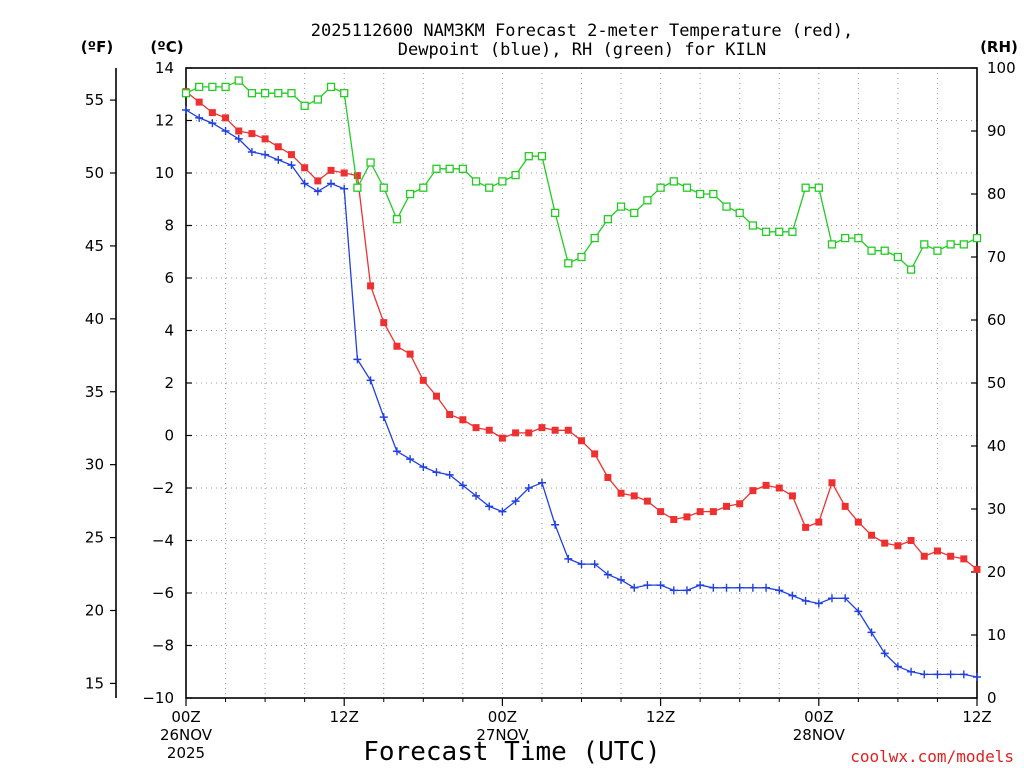 The height and width of the screenshot is (768, 1024). I want to click on fahrenheit-tick-label: 45, so click(94, 246).